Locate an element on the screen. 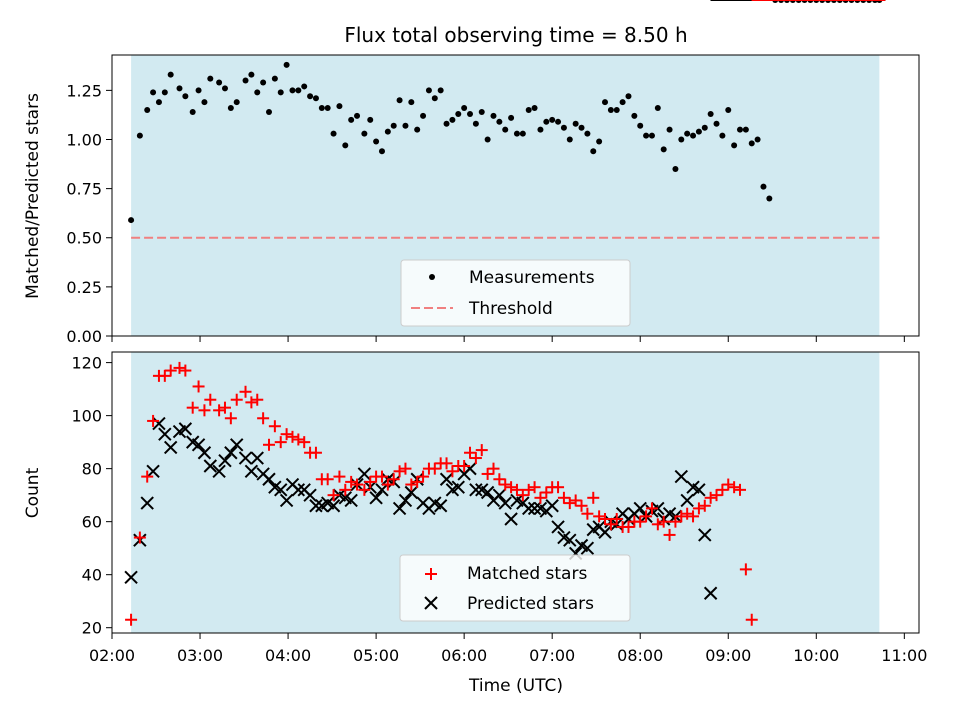 This screenshot has height=720, width=960. x-tick-label: 05:00 is located at coordinates (376, 655).